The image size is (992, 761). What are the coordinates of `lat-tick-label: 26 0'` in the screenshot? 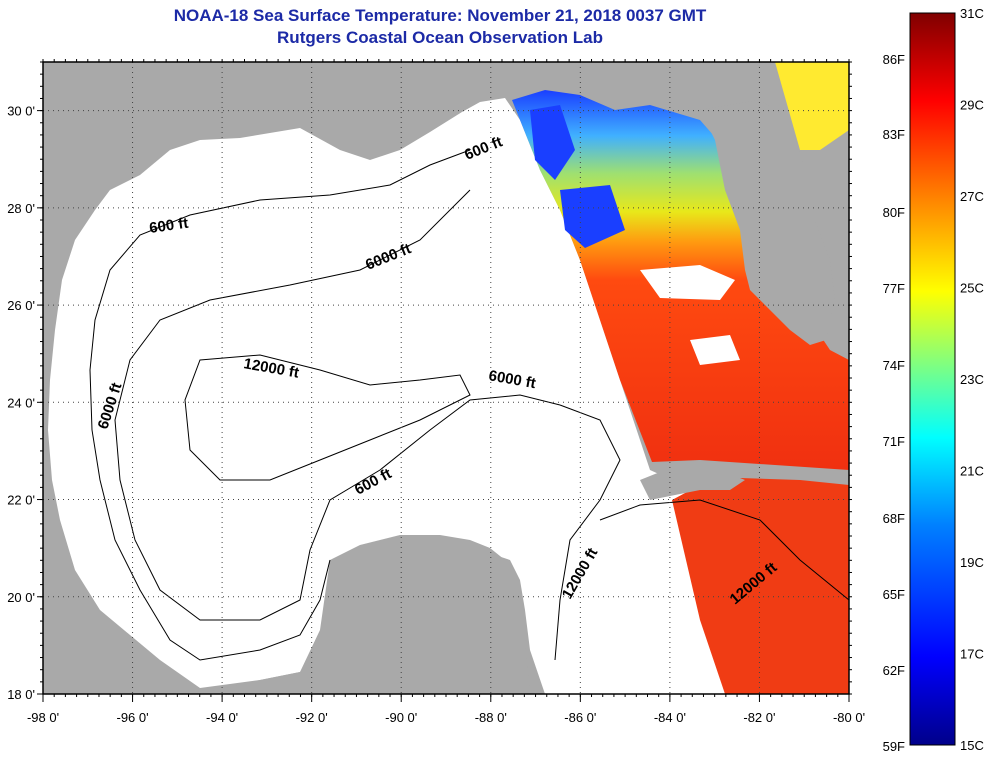 It's located at (21, 305).